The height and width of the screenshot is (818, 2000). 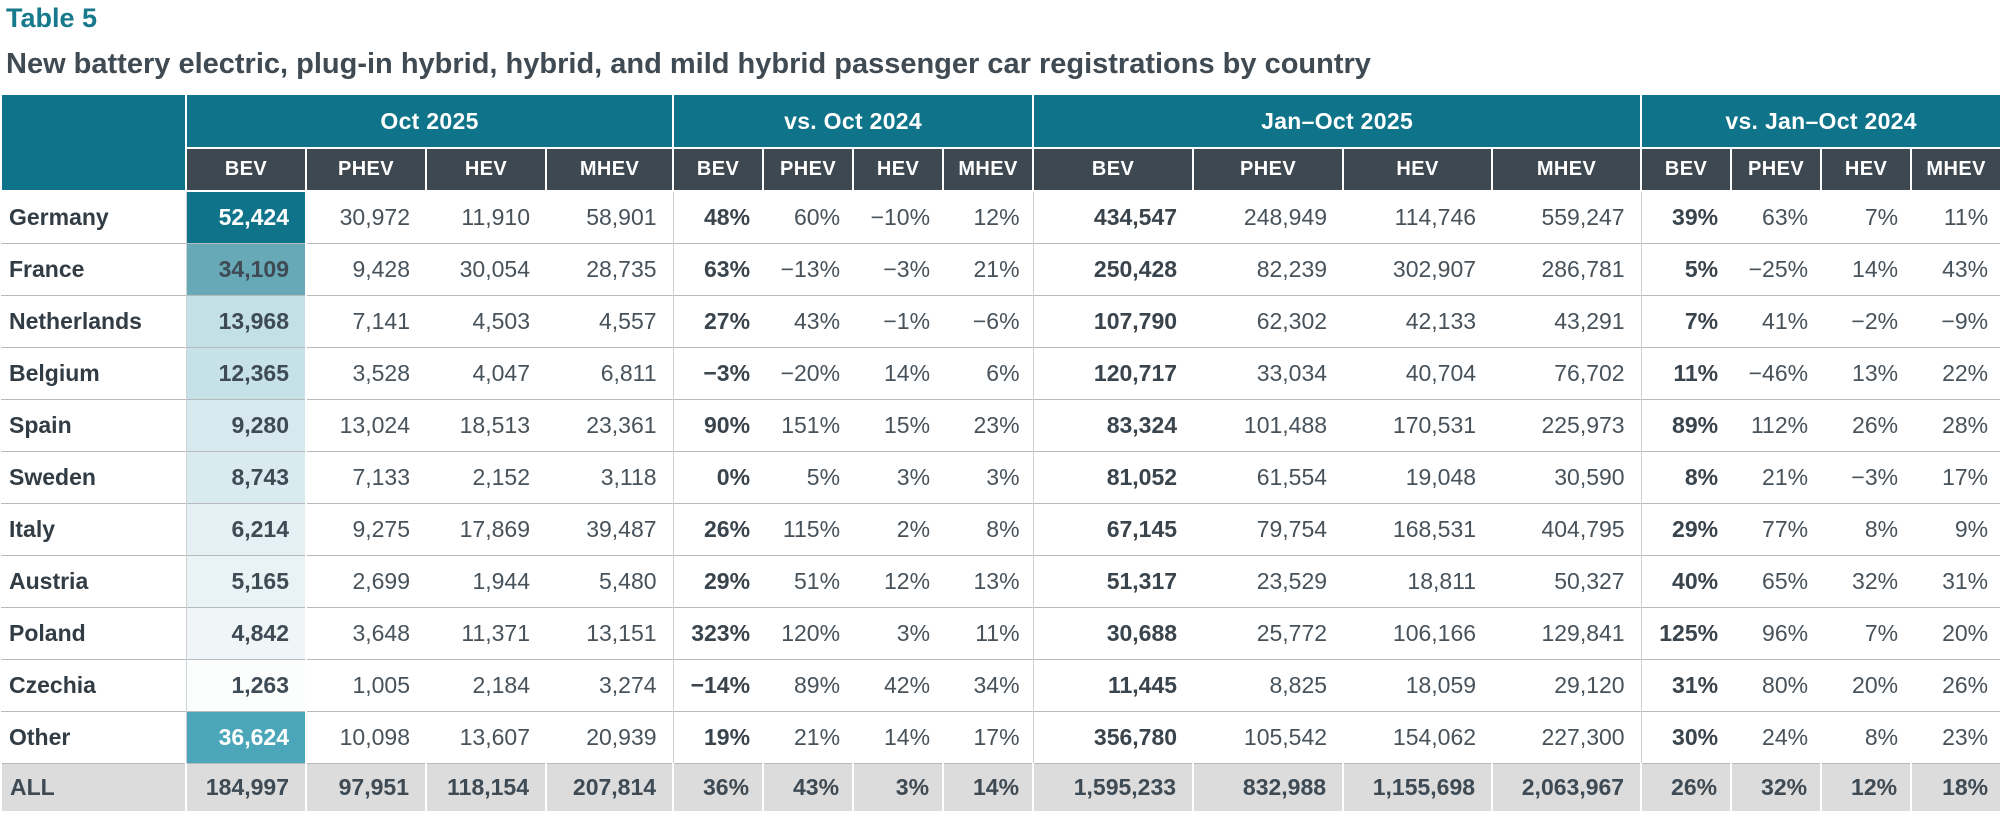 What do you see at coordinates (898, 685) in the screenshot?
I see `cell-vs-oct-2024-hev: 42%` at bounding box center [898, 685].